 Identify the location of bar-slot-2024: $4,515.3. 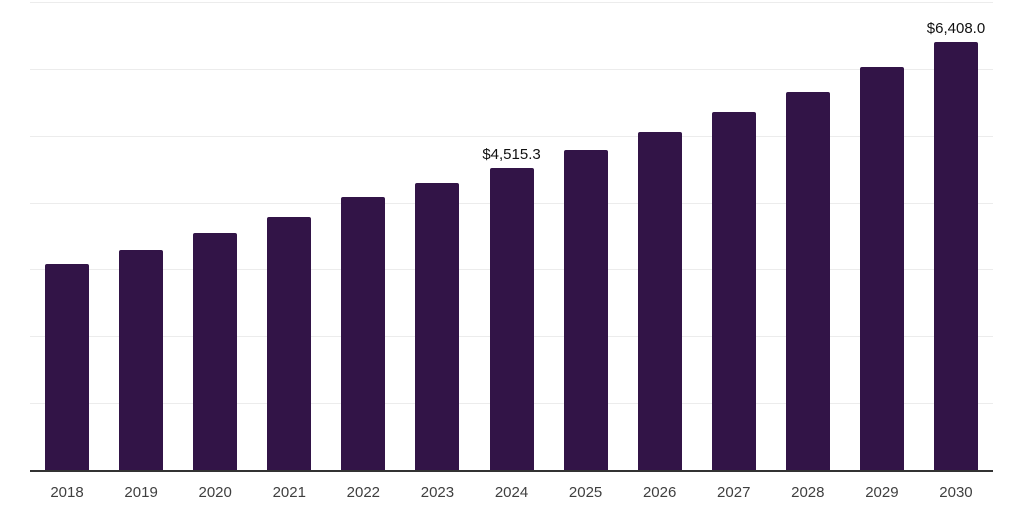
(511, 236).